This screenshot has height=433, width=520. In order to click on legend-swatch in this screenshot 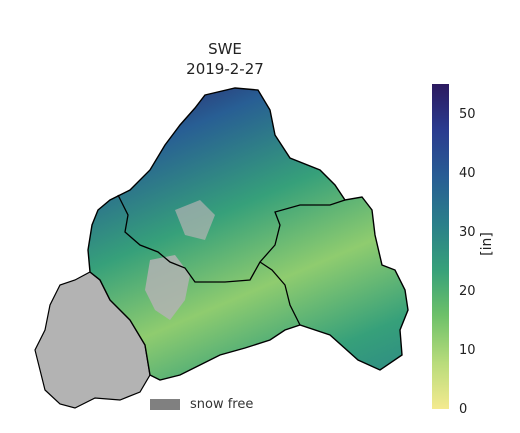, I will do `click(165, 404)`.